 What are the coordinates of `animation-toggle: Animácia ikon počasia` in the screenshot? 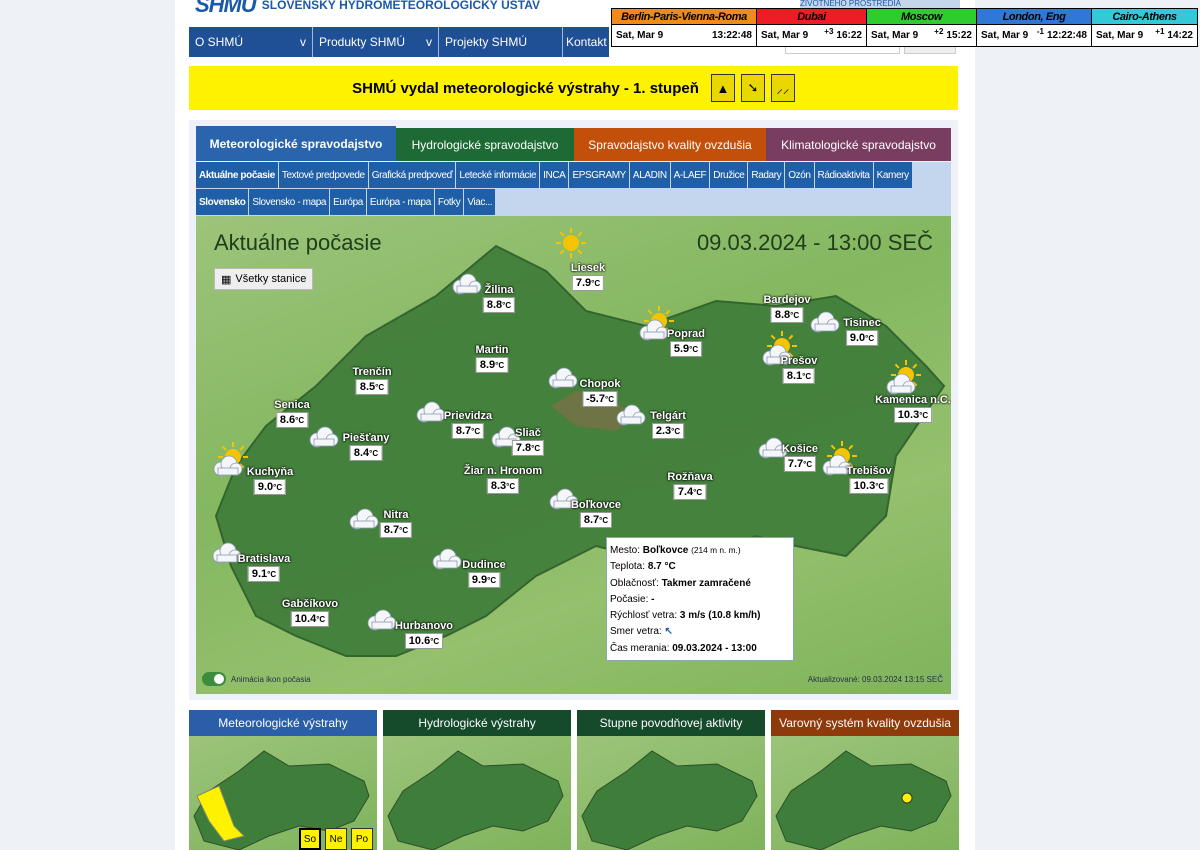 It's located at (256, 679).